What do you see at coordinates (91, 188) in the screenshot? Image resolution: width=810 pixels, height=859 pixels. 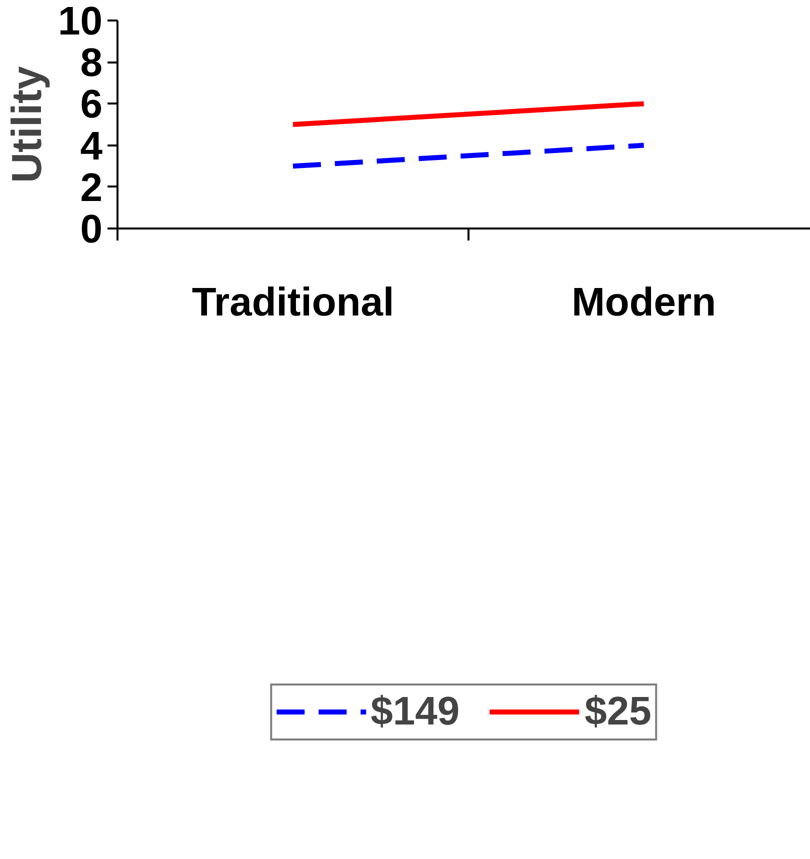 I see `y-tick-label: 2` at bounding box center [91, 188].